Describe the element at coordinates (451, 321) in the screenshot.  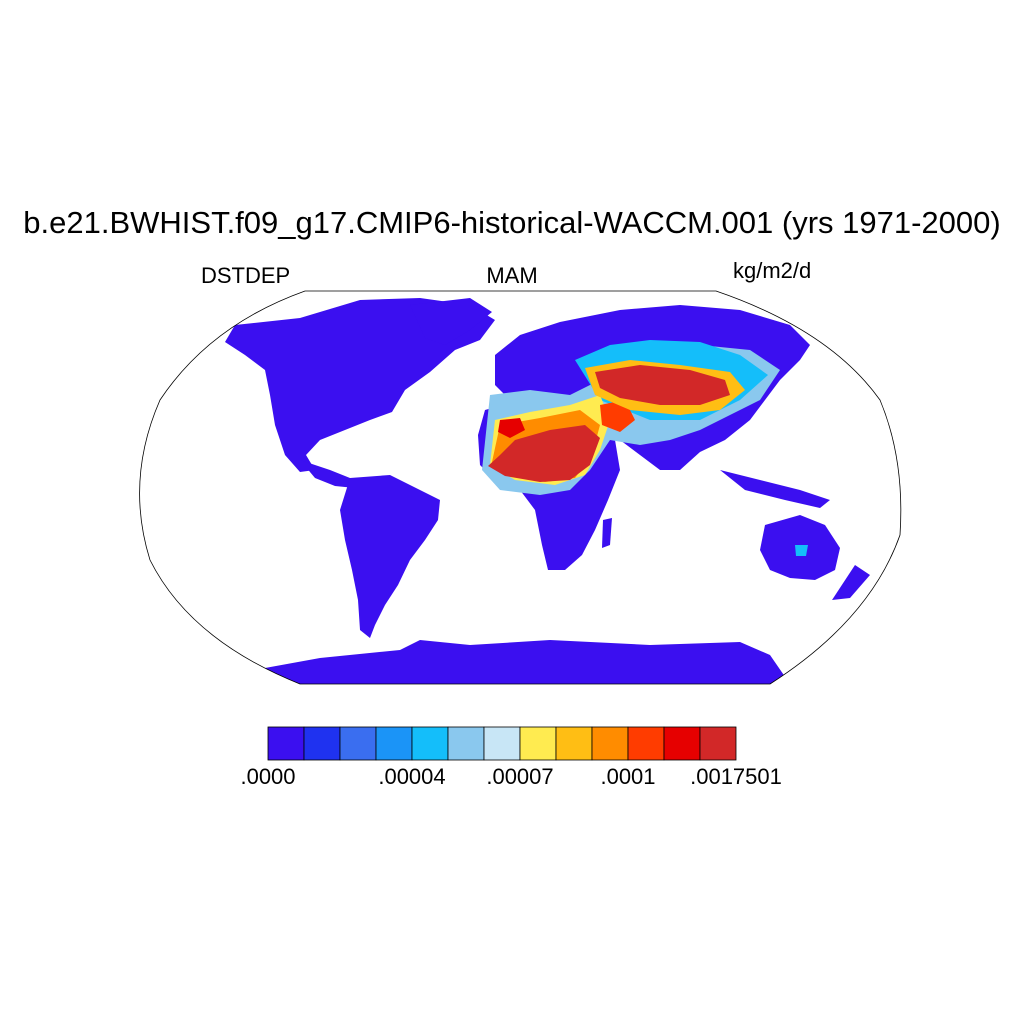
I see `greenland` at that location.